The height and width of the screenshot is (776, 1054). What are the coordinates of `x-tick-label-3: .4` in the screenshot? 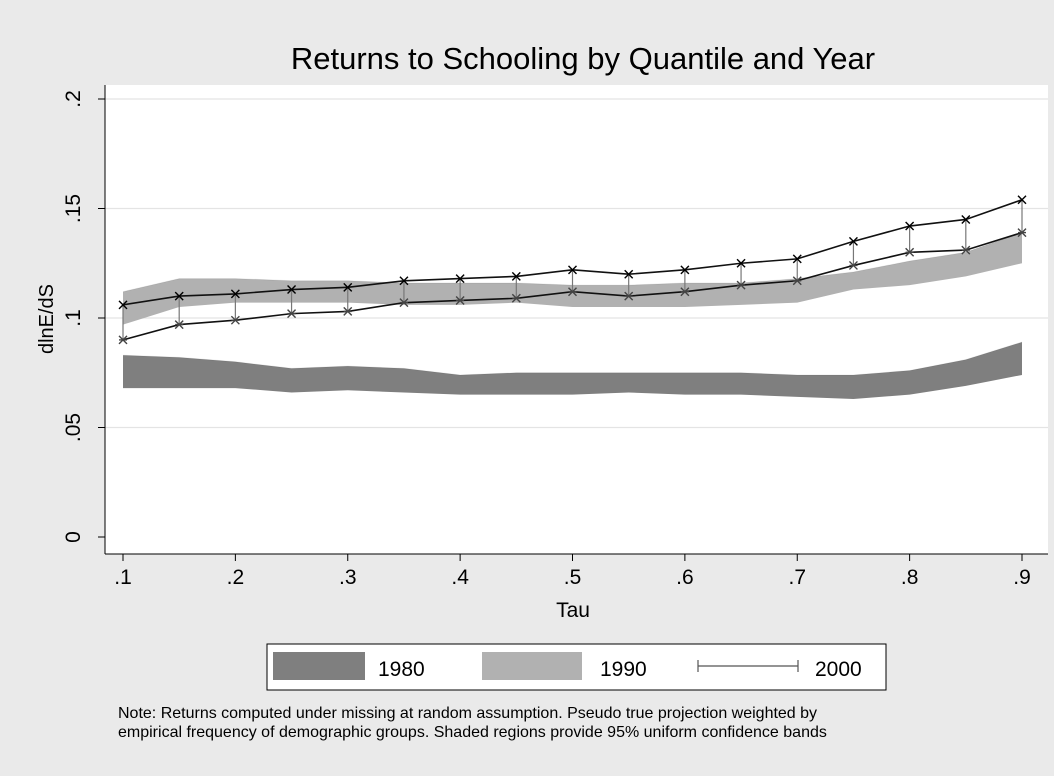 It's located at (460, 577).